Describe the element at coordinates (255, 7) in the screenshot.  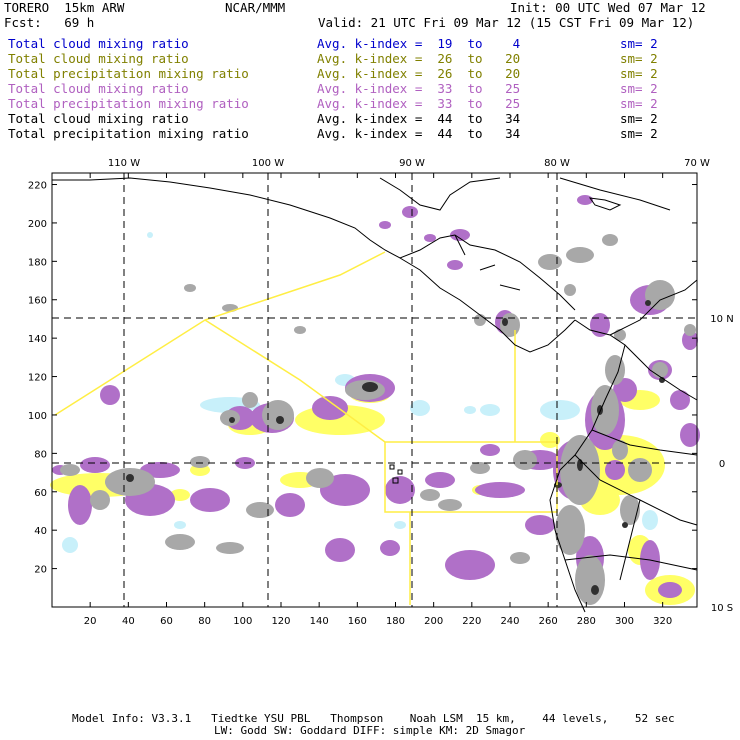
I see `organization: NCAR/MMM` at that location.